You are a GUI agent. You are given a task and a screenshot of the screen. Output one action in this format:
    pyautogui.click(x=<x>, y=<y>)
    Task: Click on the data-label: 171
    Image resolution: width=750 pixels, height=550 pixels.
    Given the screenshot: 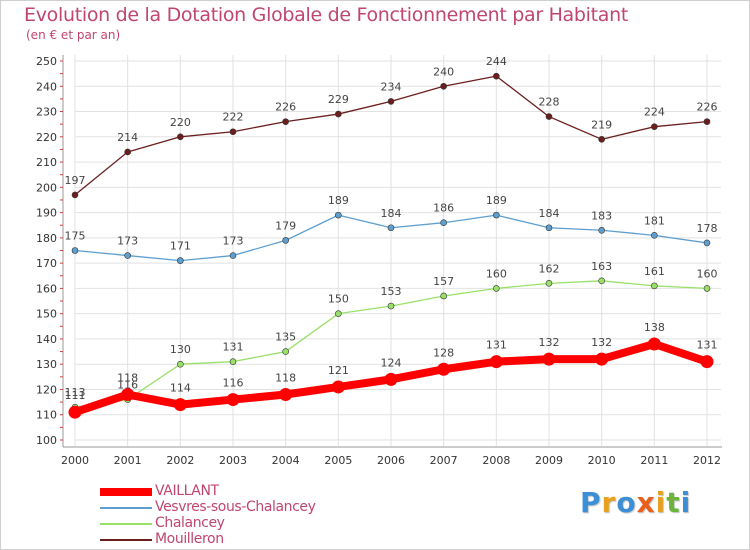 What is the action you would take?
    pyautogui.click(x=180, y=246)
    